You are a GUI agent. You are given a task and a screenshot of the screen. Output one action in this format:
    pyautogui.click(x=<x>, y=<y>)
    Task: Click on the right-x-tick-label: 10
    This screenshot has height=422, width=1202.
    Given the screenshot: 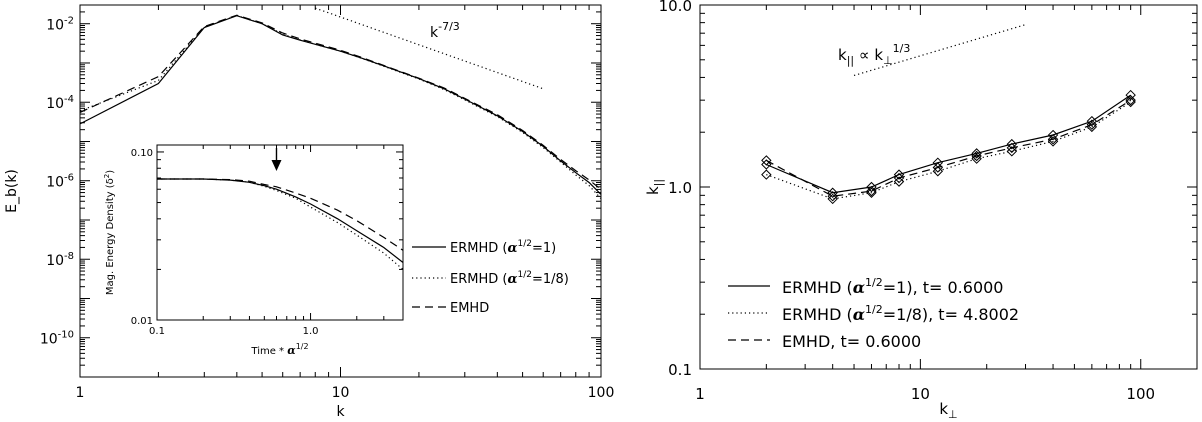 What is the action you would take?
    pyautogui.click(x=920, y=394)
    